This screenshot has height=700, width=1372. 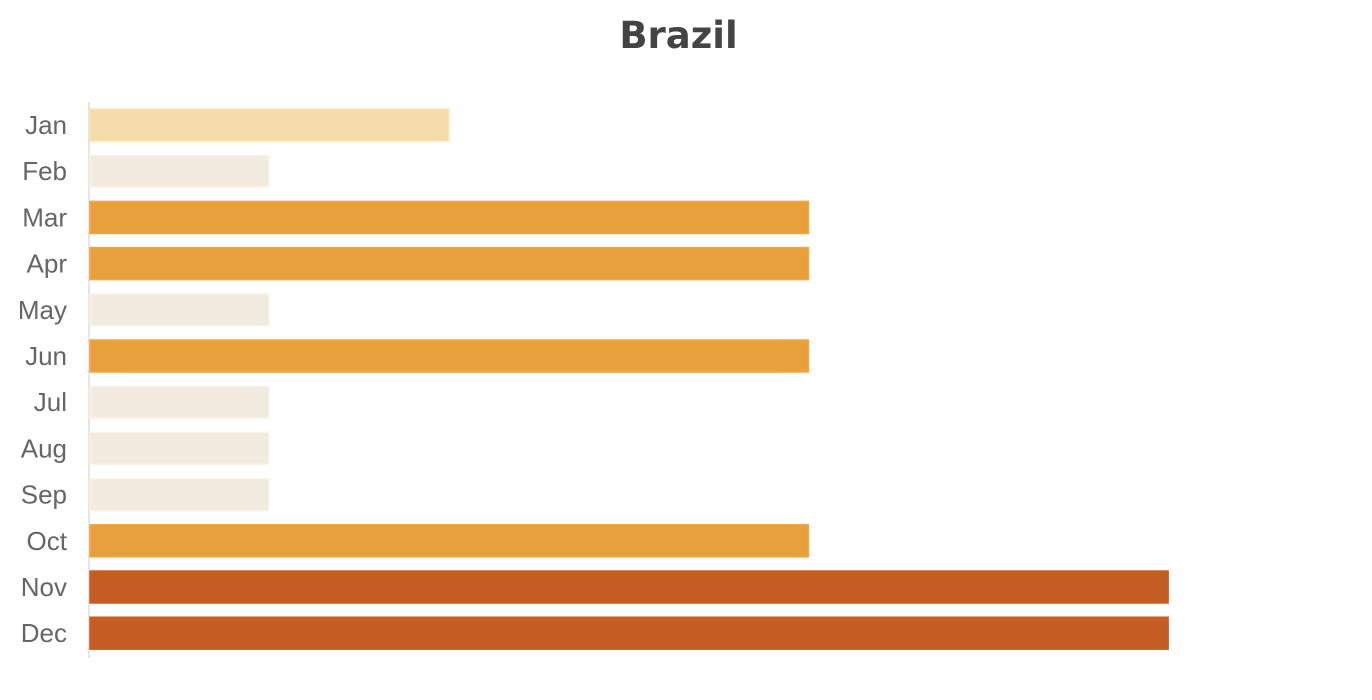 What do you see at coordinates (47, 264) in the screenshot?
I see `y-tick-label-apr: Apr` at bounding box center [47, 264].